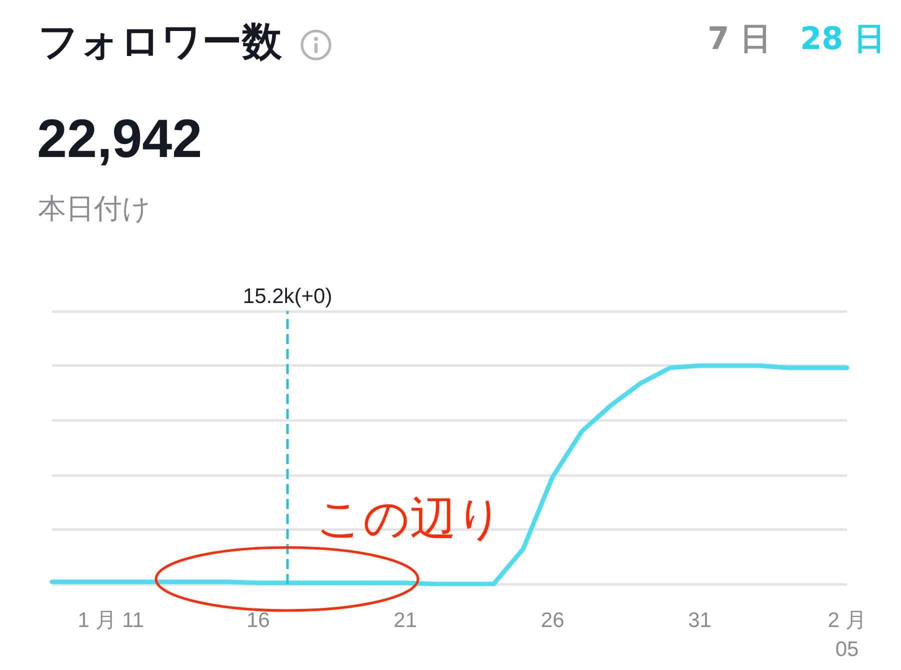  I want to click on x-tick-label: 1 月 11, so click(111, 620).